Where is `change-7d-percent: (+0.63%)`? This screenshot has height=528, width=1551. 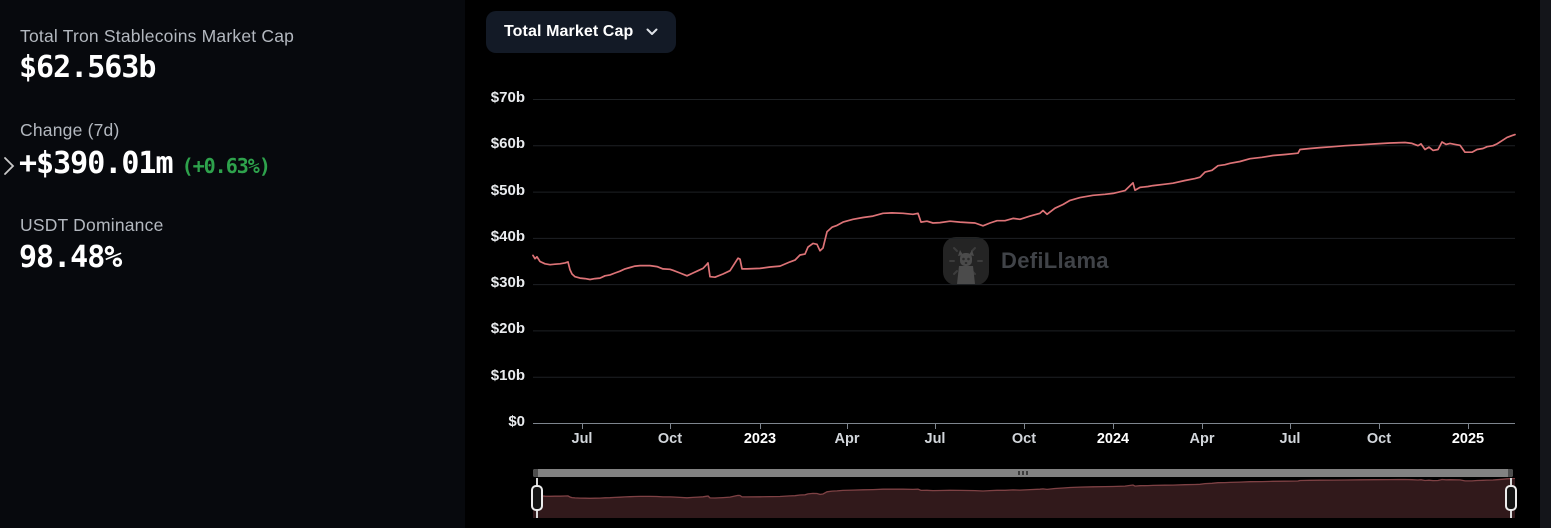 change-7d-percent: (+0.63%) is located at coordinates (226, 166).